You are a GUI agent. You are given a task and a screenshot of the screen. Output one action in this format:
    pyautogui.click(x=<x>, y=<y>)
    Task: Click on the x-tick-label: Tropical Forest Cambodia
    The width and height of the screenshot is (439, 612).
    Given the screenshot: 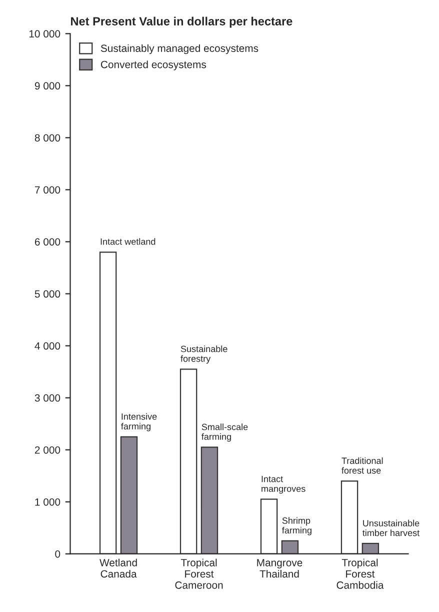 What is the action you would take?
    pyautogui.click(x=360, y=573)
    